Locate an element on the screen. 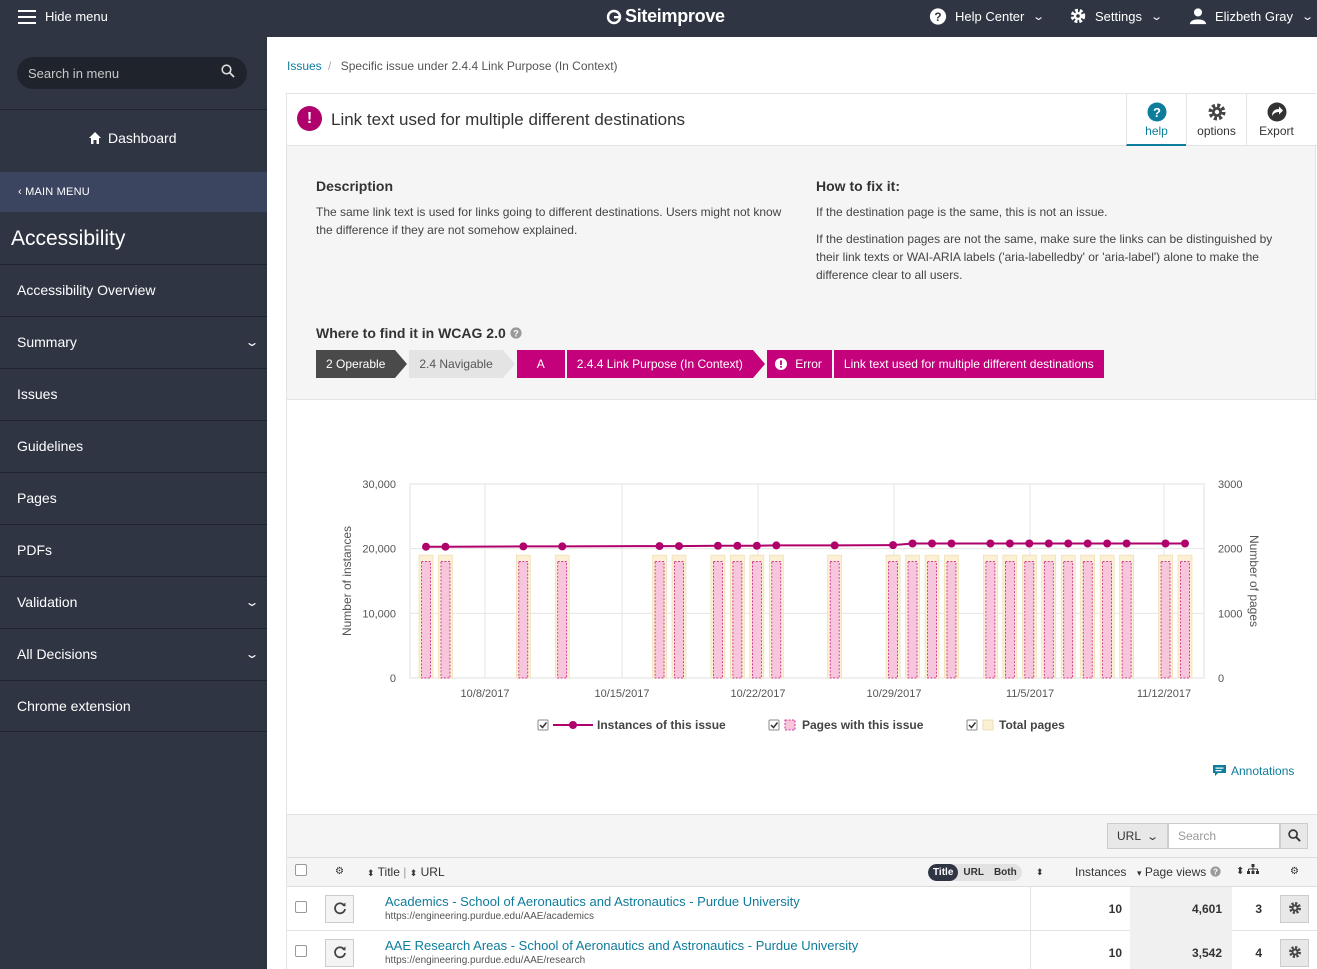 This screenshot has width=1317, height=969. sidebar-item-guidelines: Guidelines is located at coordinates (133, 446).